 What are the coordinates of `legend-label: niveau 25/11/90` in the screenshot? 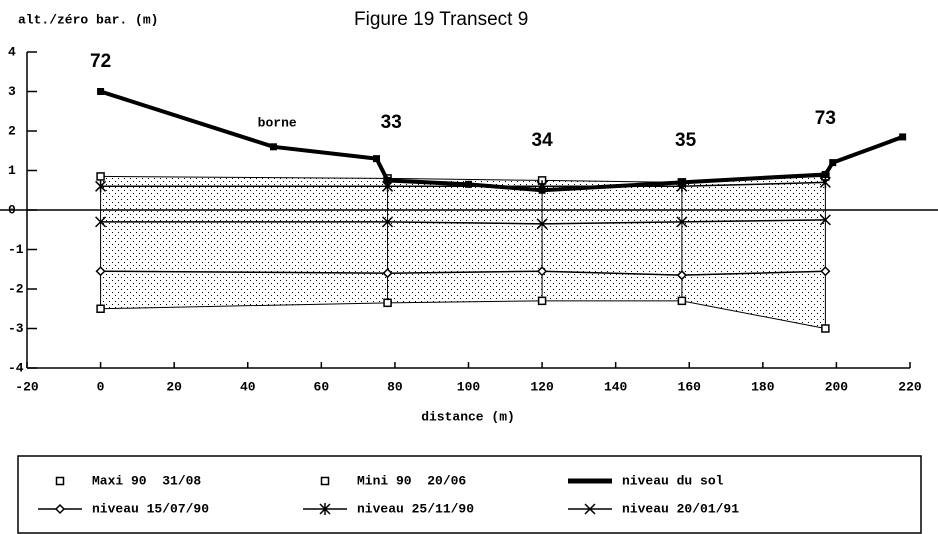 It's located at (415, 508).